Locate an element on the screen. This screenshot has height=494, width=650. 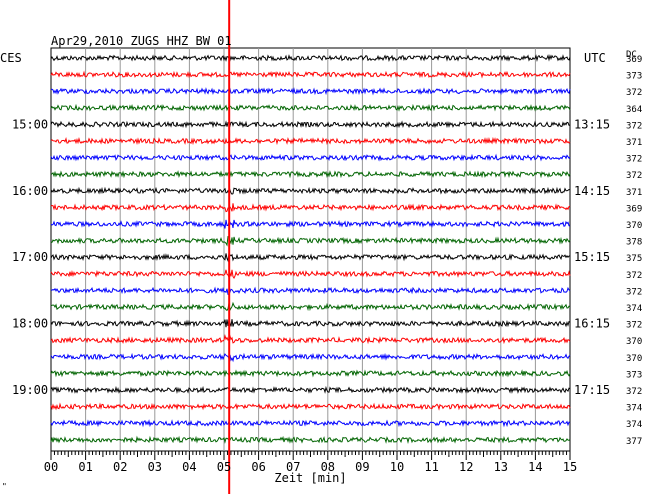
dc-header-label: DC is located at coordinates (631, 55).